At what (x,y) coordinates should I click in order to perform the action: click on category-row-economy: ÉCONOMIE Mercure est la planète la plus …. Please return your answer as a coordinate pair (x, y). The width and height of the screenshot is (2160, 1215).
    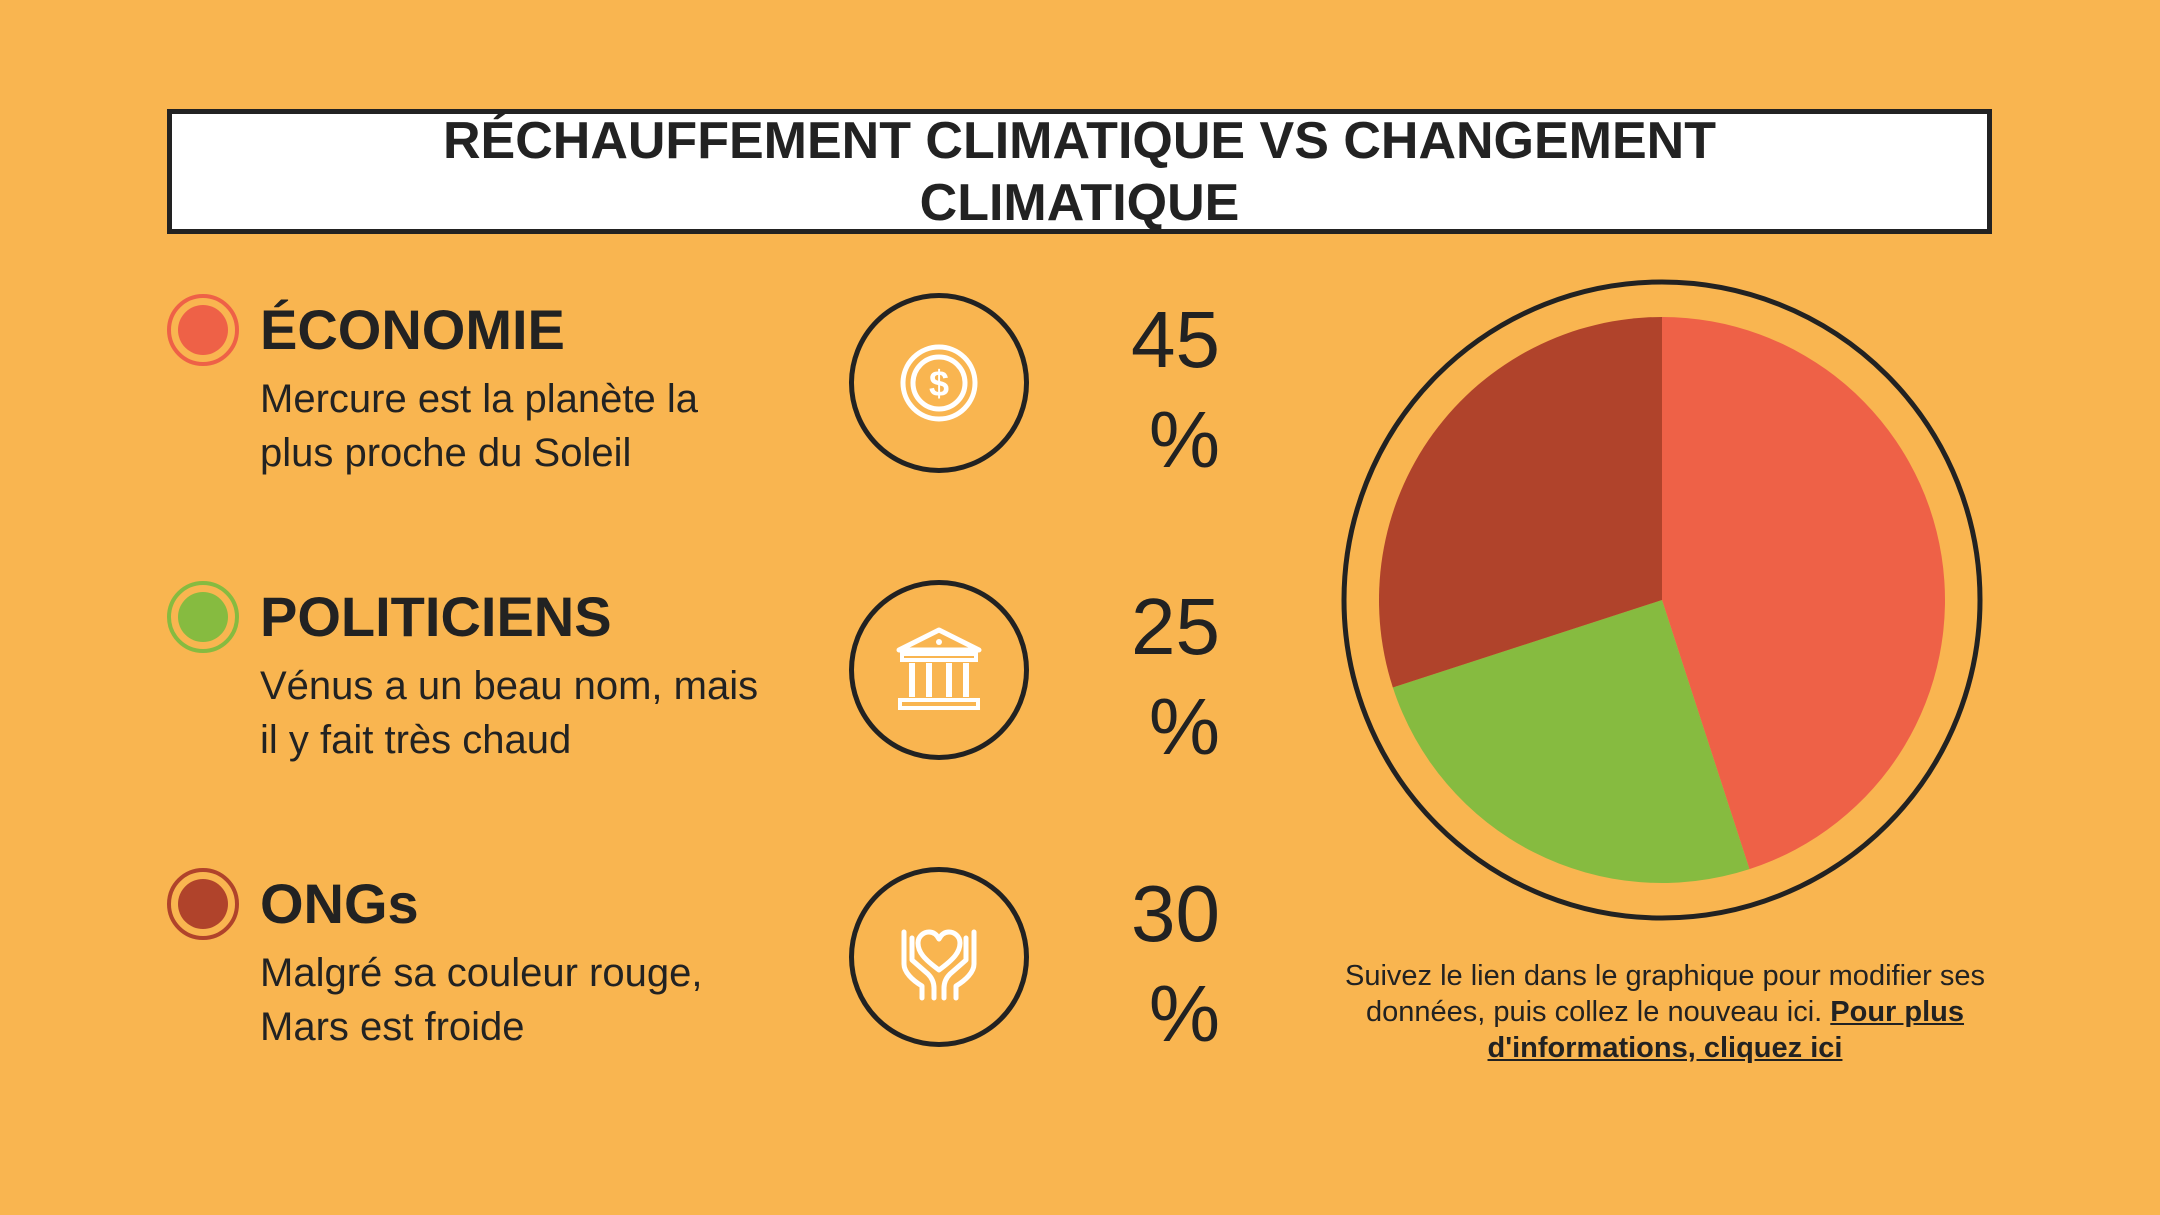
    Looking at the image, I should click on (650, 400).